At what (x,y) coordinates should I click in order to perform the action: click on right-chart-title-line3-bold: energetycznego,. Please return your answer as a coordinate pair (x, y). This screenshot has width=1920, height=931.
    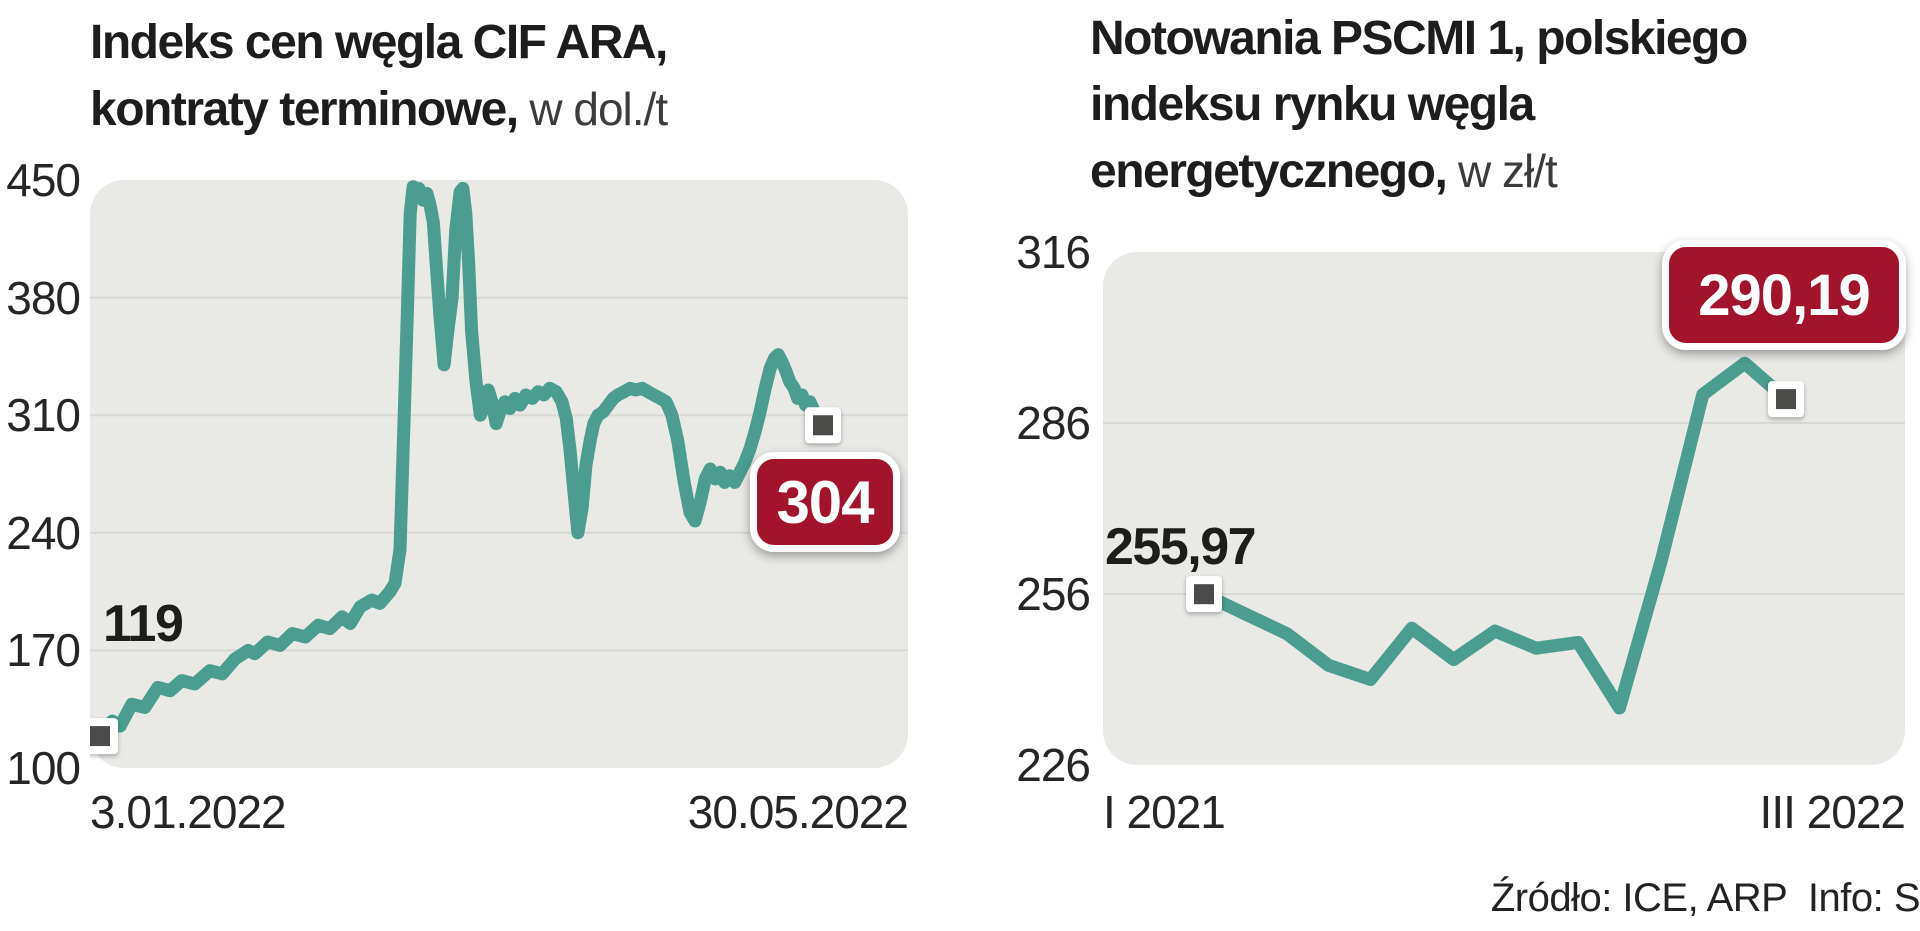
    Looking at the image, I should click on (1269, 171).